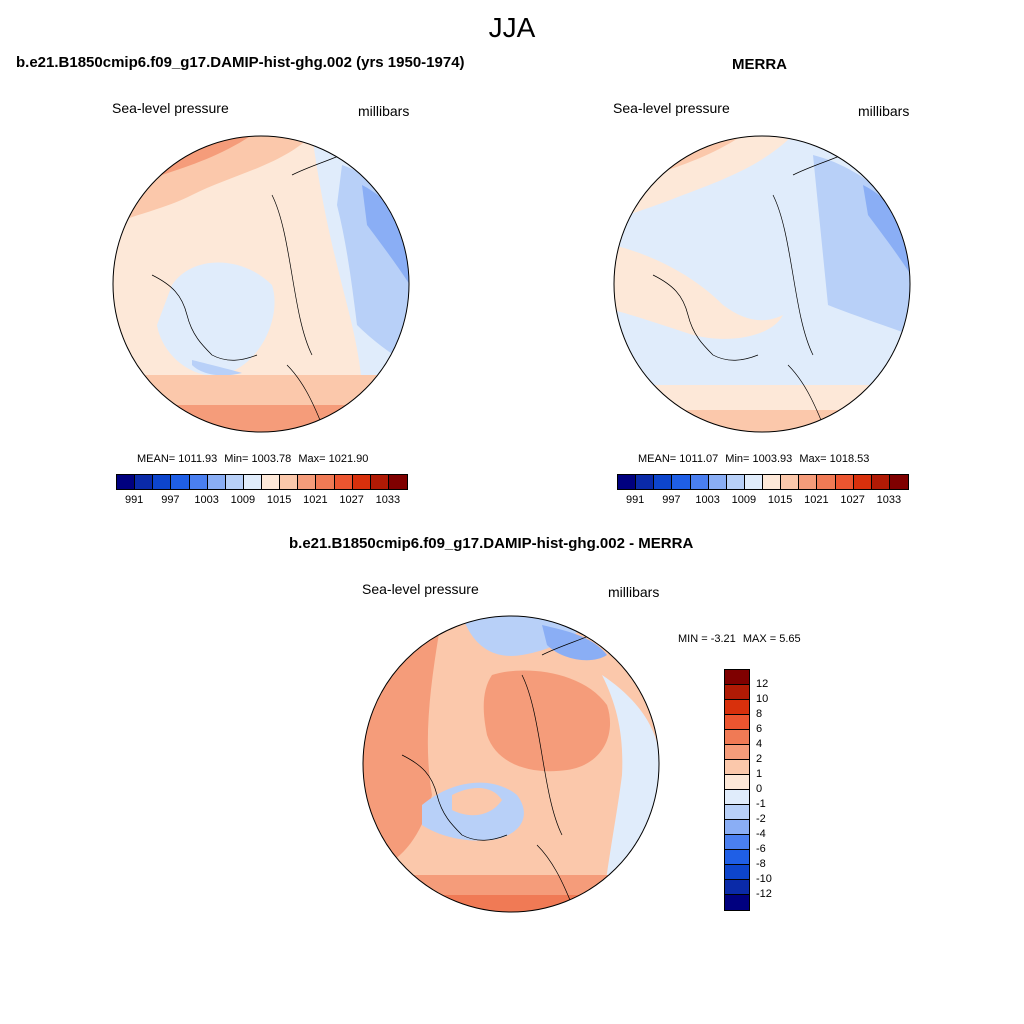 The image size is (1024, 1024). What do you see at coordinates (388, 500) in the screenshot?
I see `model-colorbar-tick-label: 1033` at bounding box center [388, 500].